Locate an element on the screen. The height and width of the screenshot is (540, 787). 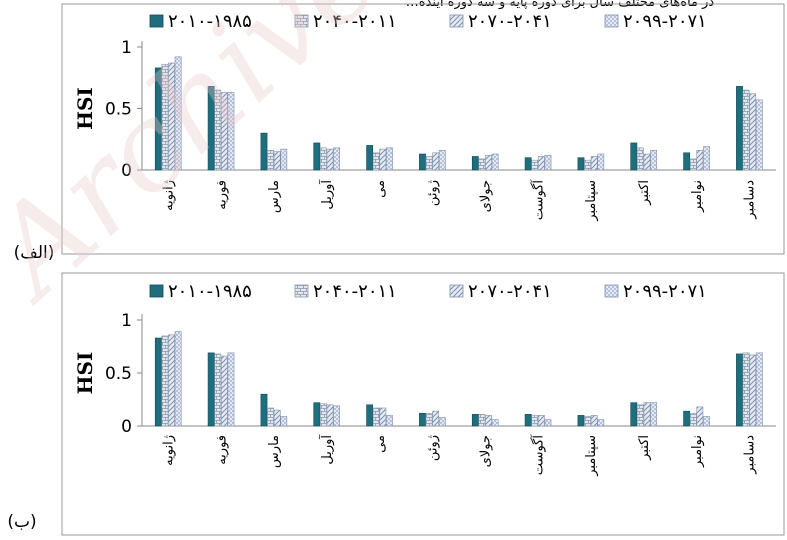
x-category-label: می is located at coordinates (380, 189).